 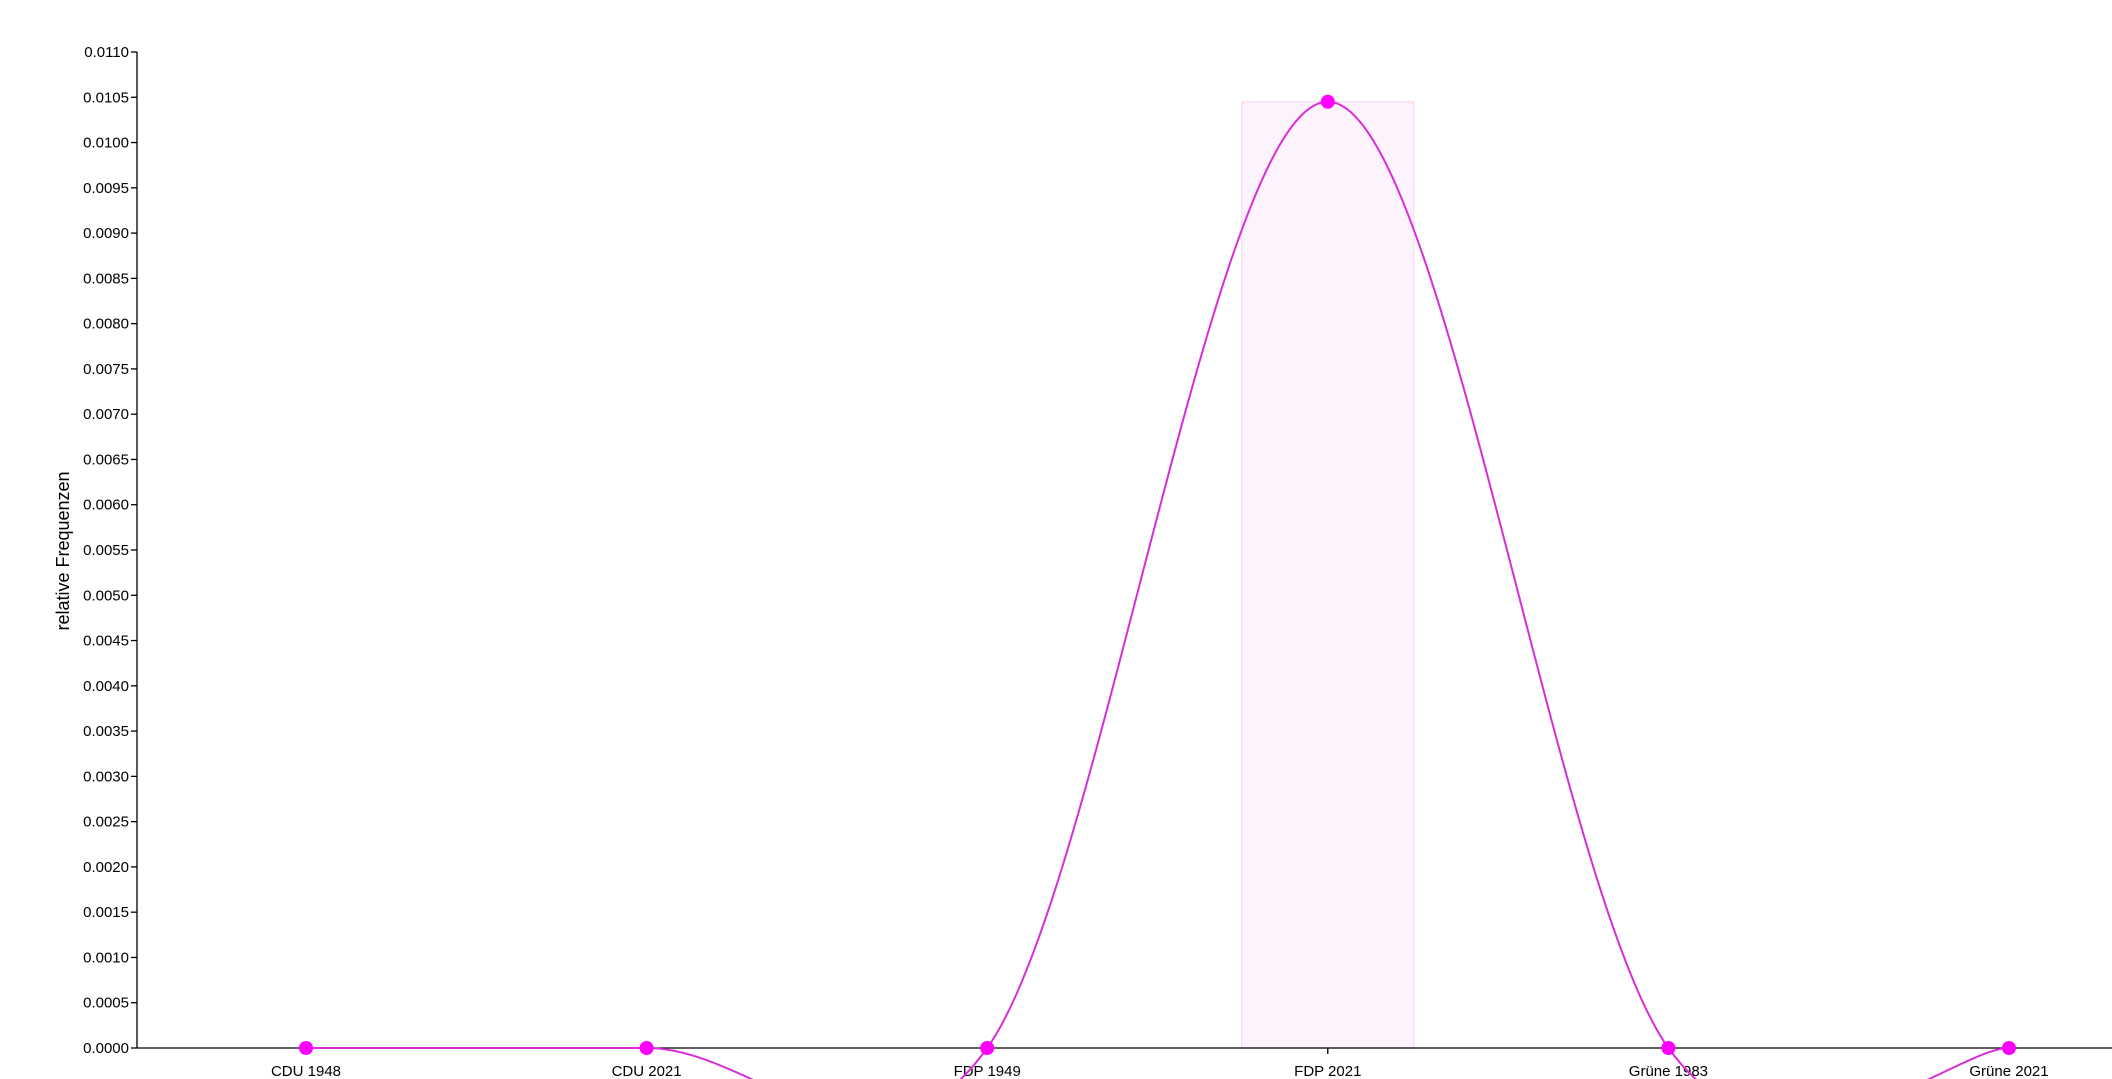 What do you see at coordinates (106, 97) in the screenshot?
I see `y-tick-label: 0.0105` at bounding box center [106, 97].